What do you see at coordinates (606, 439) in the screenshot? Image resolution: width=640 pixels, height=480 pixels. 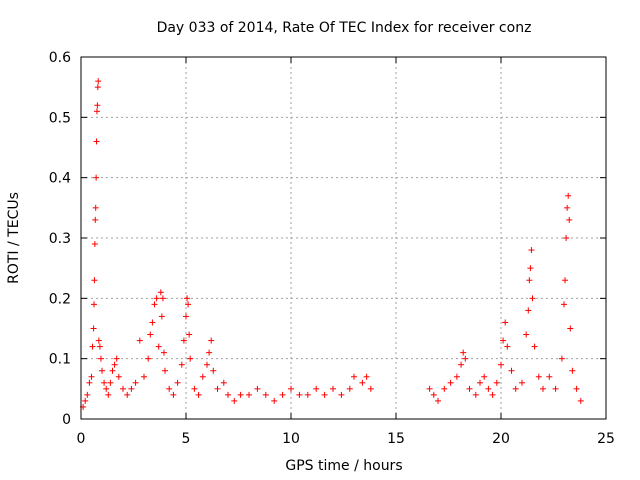 I see `x-tick-label: 25` at bounding box center [606, 439].